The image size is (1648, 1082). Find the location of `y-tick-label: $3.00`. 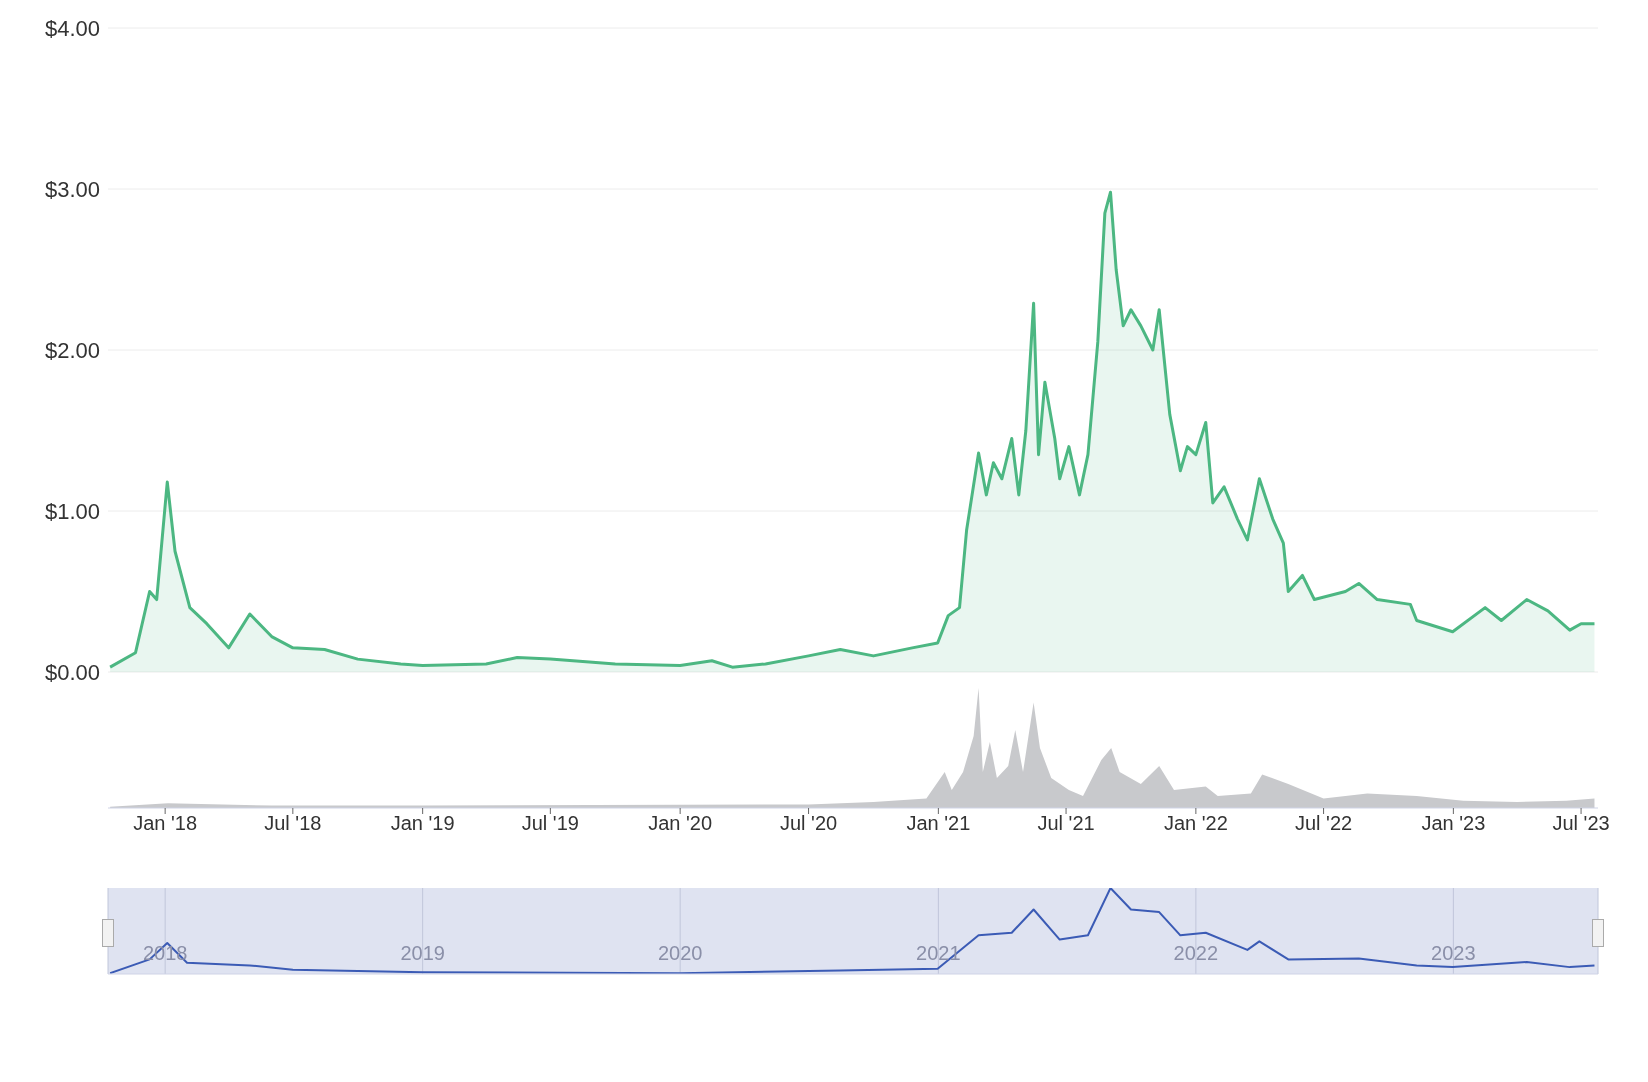

y-tick-label: $3.00 is located at coordinates (72, 189).